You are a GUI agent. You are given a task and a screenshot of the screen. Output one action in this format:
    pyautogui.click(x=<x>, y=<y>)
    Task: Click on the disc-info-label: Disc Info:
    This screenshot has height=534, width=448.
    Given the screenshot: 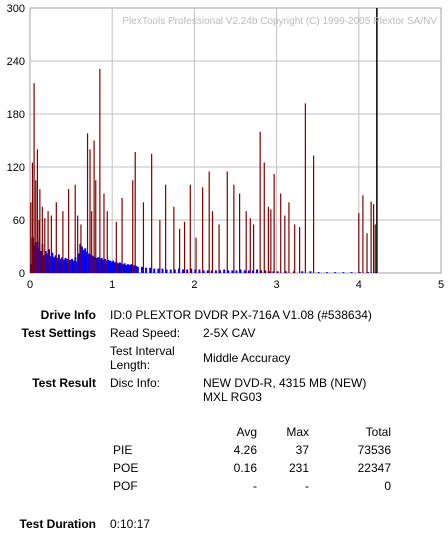 What is the action you would take?
    pyautogui.click(x=135, y=383)
    